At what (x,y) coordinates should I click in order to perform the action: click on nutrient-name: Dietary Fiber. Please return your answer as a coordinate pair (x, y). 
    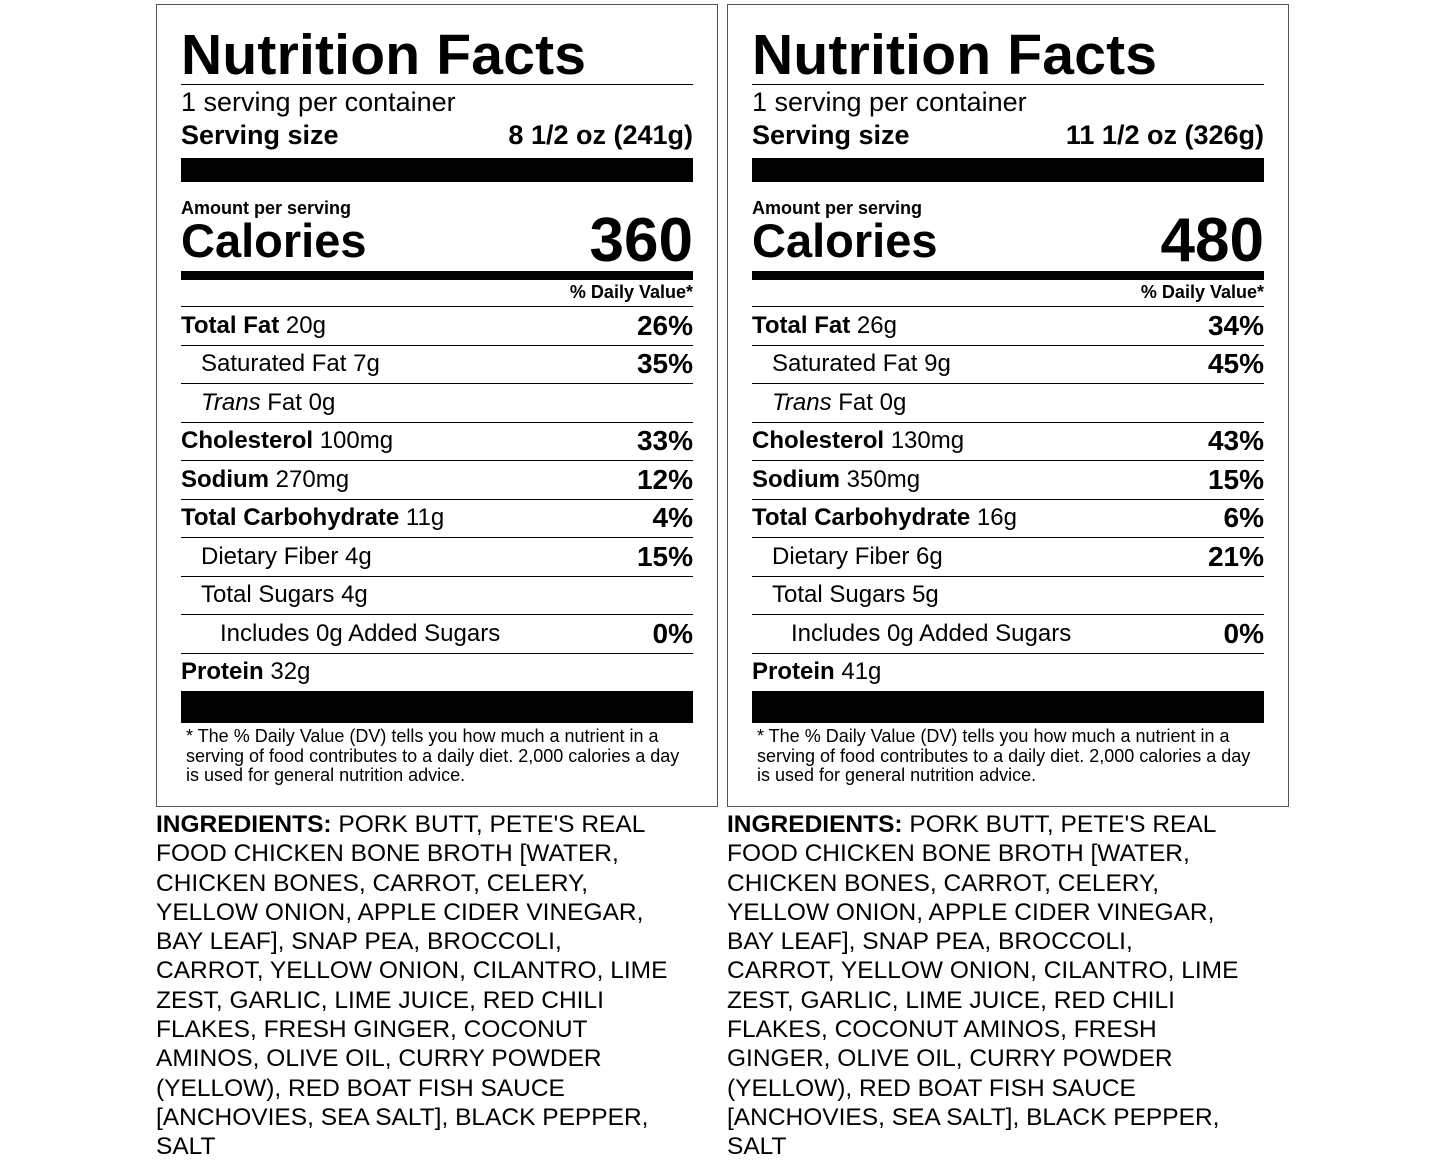
    Looking at the image, I should click on (841, 556).